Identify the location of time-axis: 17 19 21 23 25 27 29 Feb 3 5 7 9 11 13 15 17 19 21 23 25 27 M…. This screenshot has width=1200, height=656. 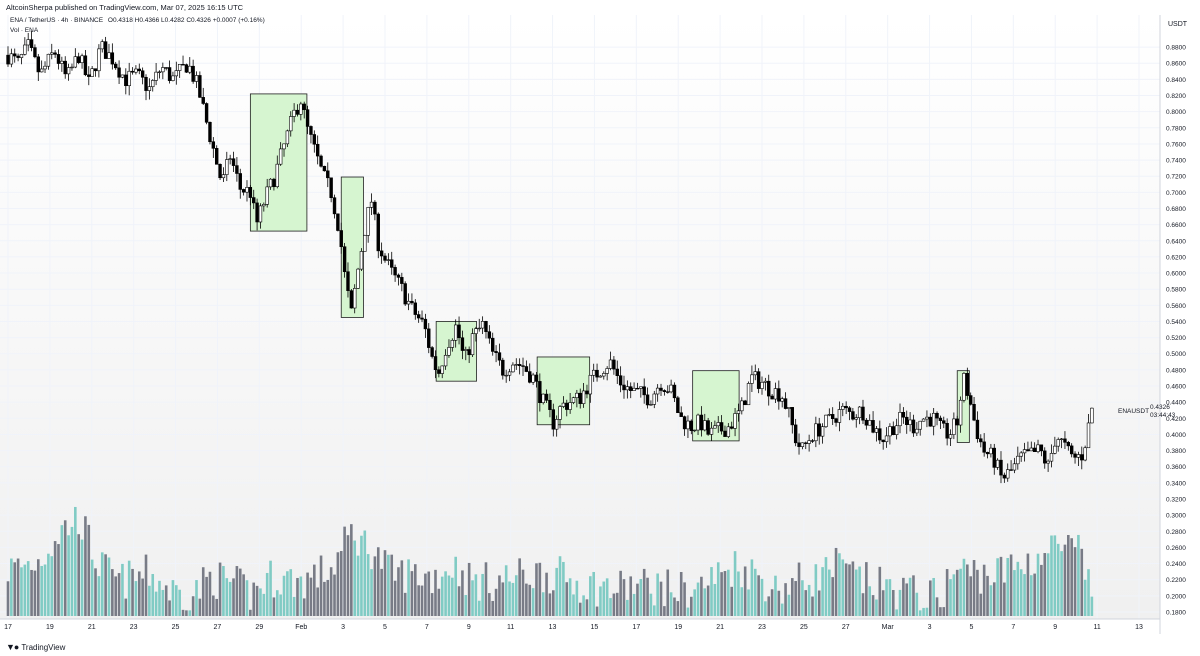
(573, 627).